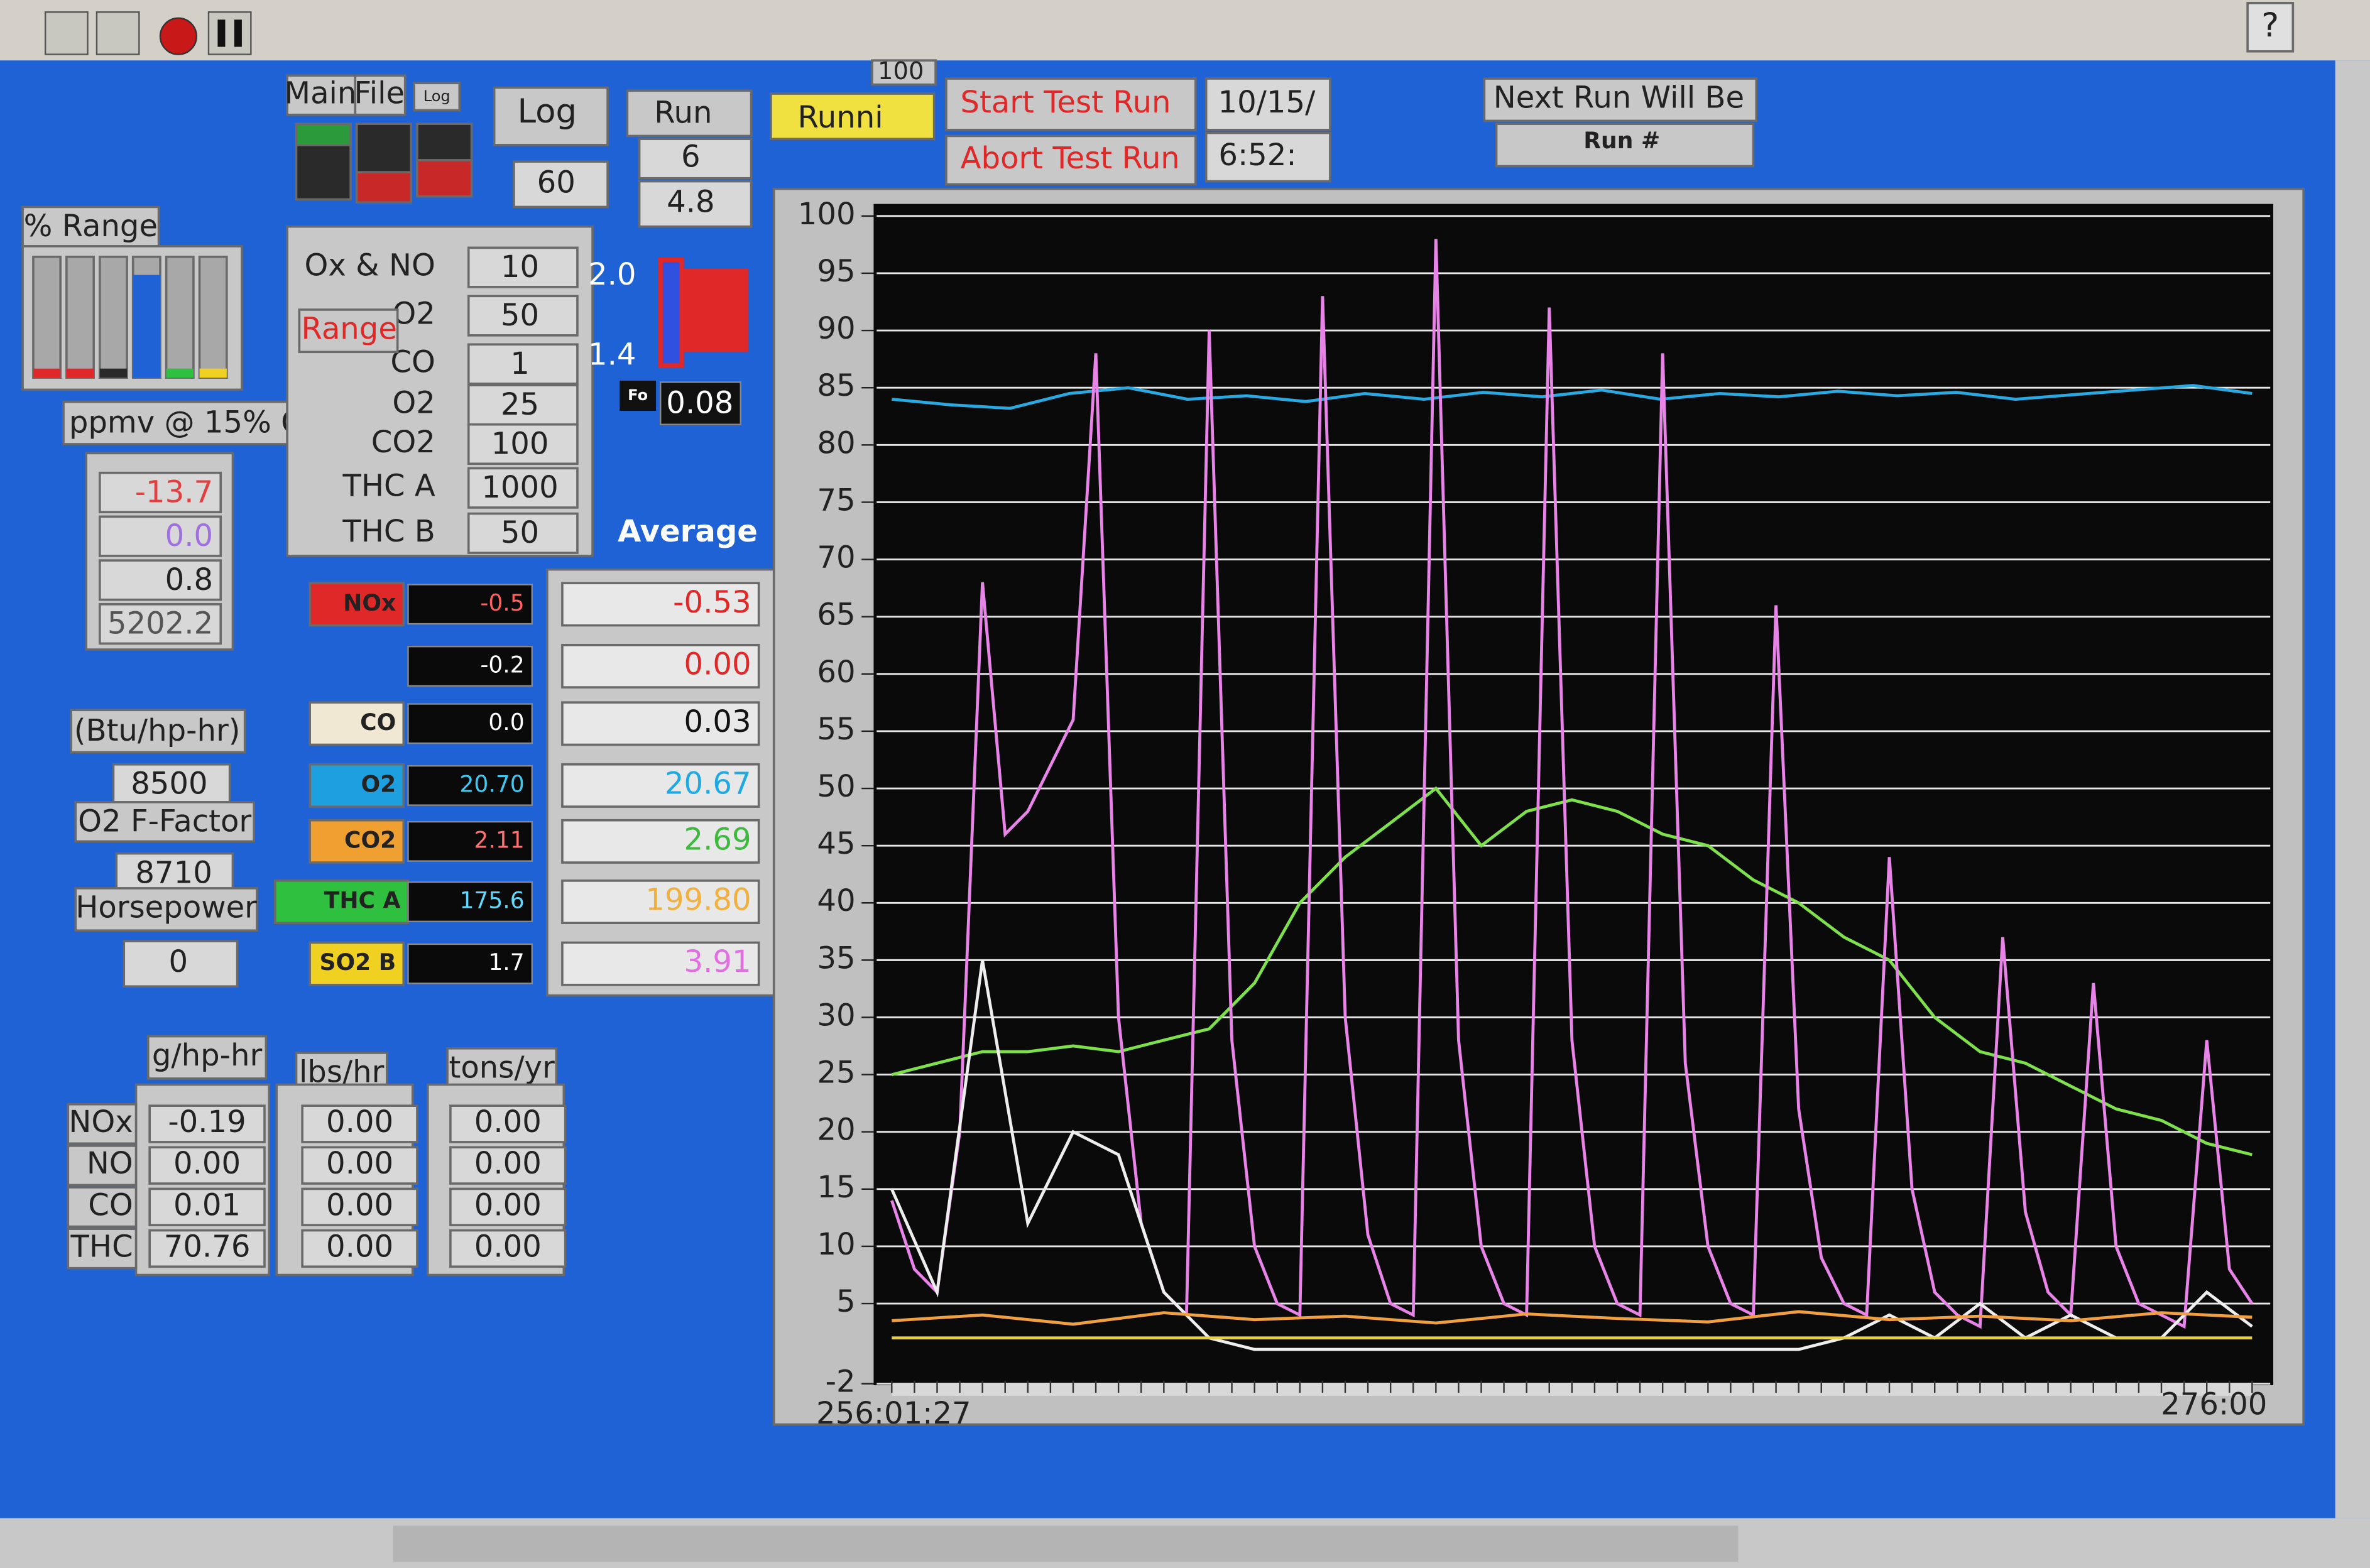  What do you see at coordinates (638, 395) in the screenshot?
I see `fo-label: Fo` at bounding box center [638, 395].